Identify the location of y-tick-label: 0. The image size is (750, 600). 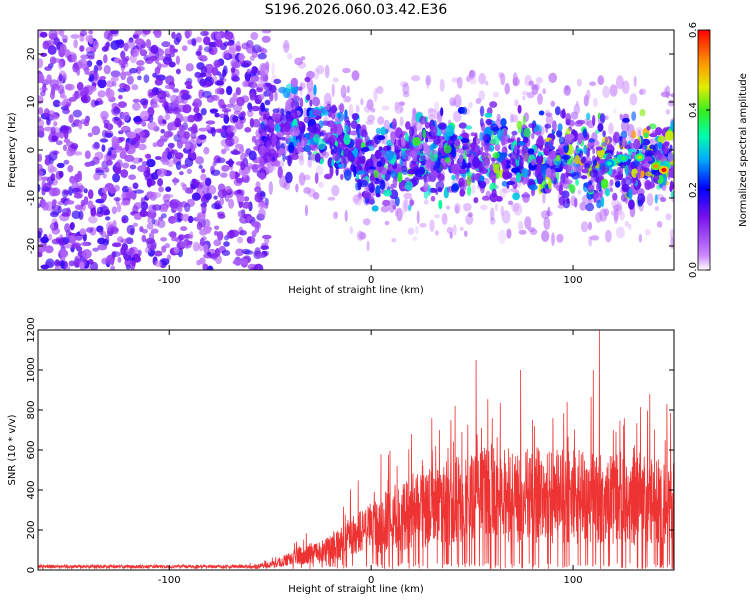
(31, 150).